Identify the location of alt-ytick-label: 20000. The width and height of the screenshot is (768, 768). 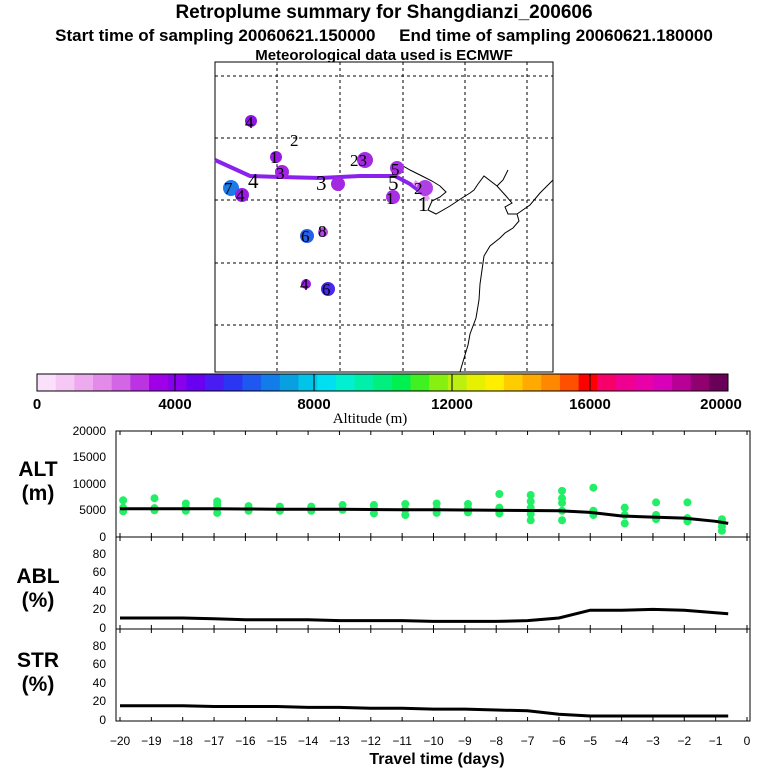
(90, 431).